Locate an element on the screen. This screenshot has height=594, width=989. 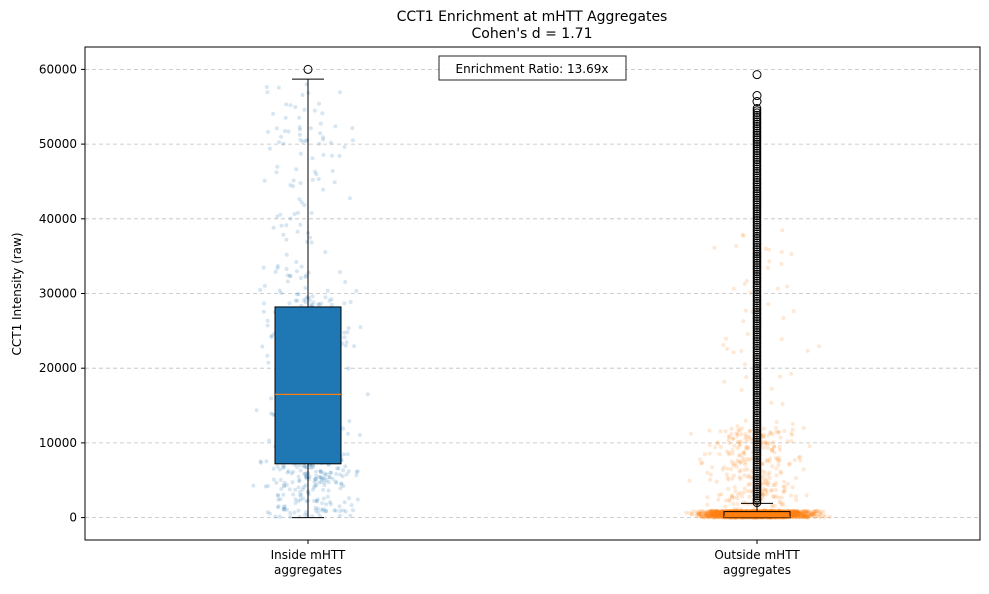
y-tick-label: 0 is located at coordinates (73, 518).